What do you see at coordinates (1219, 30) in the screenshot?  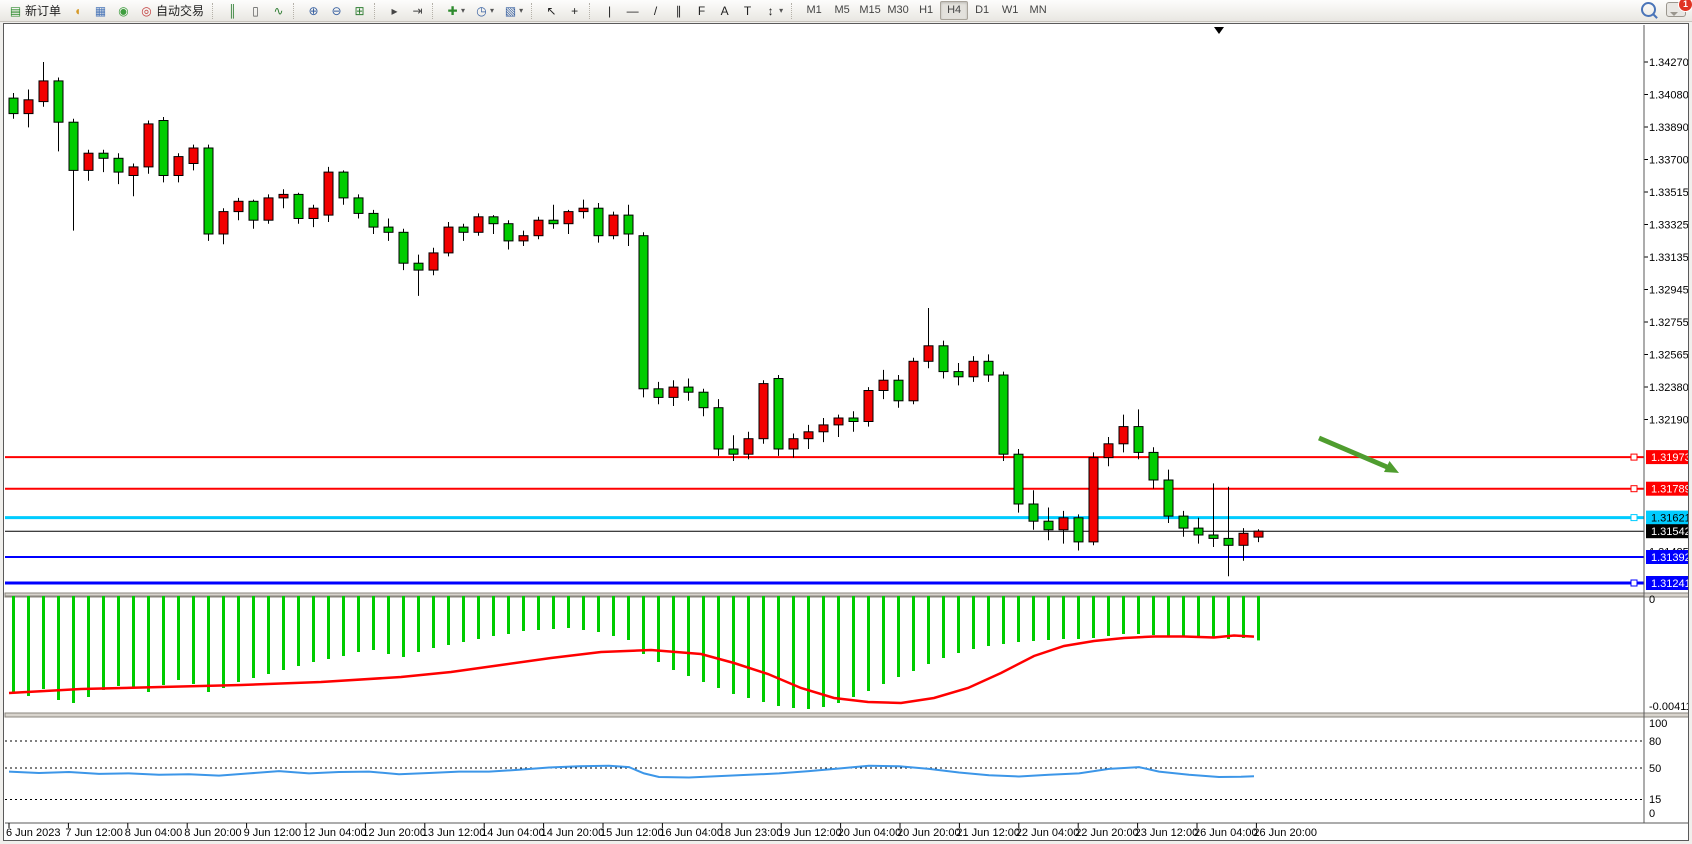 I see `chart-shift-marker` at bounding box center [1219, 30].